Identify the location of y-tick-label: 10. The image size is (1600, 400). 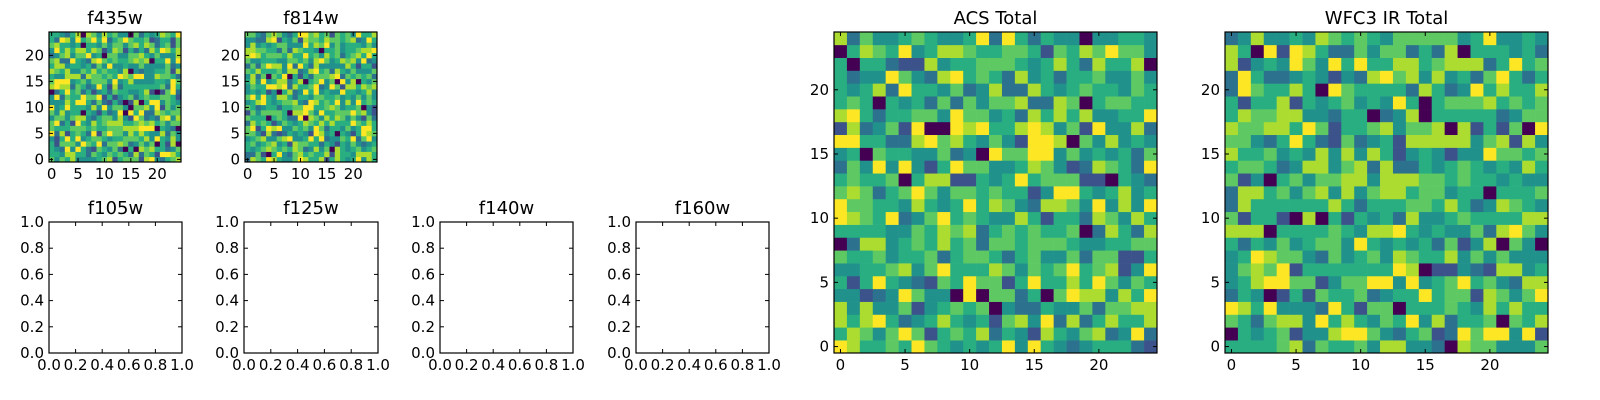
(34, 107).